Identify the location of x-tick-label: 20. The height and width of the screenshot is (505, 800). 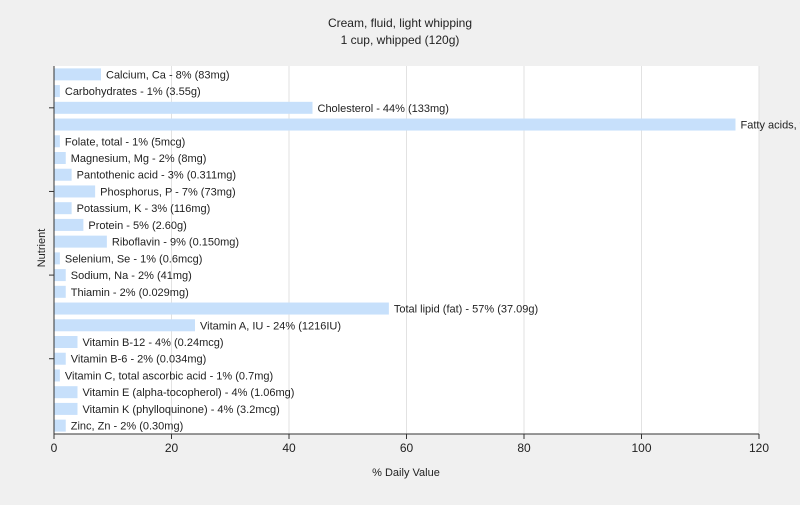
(172, 448).